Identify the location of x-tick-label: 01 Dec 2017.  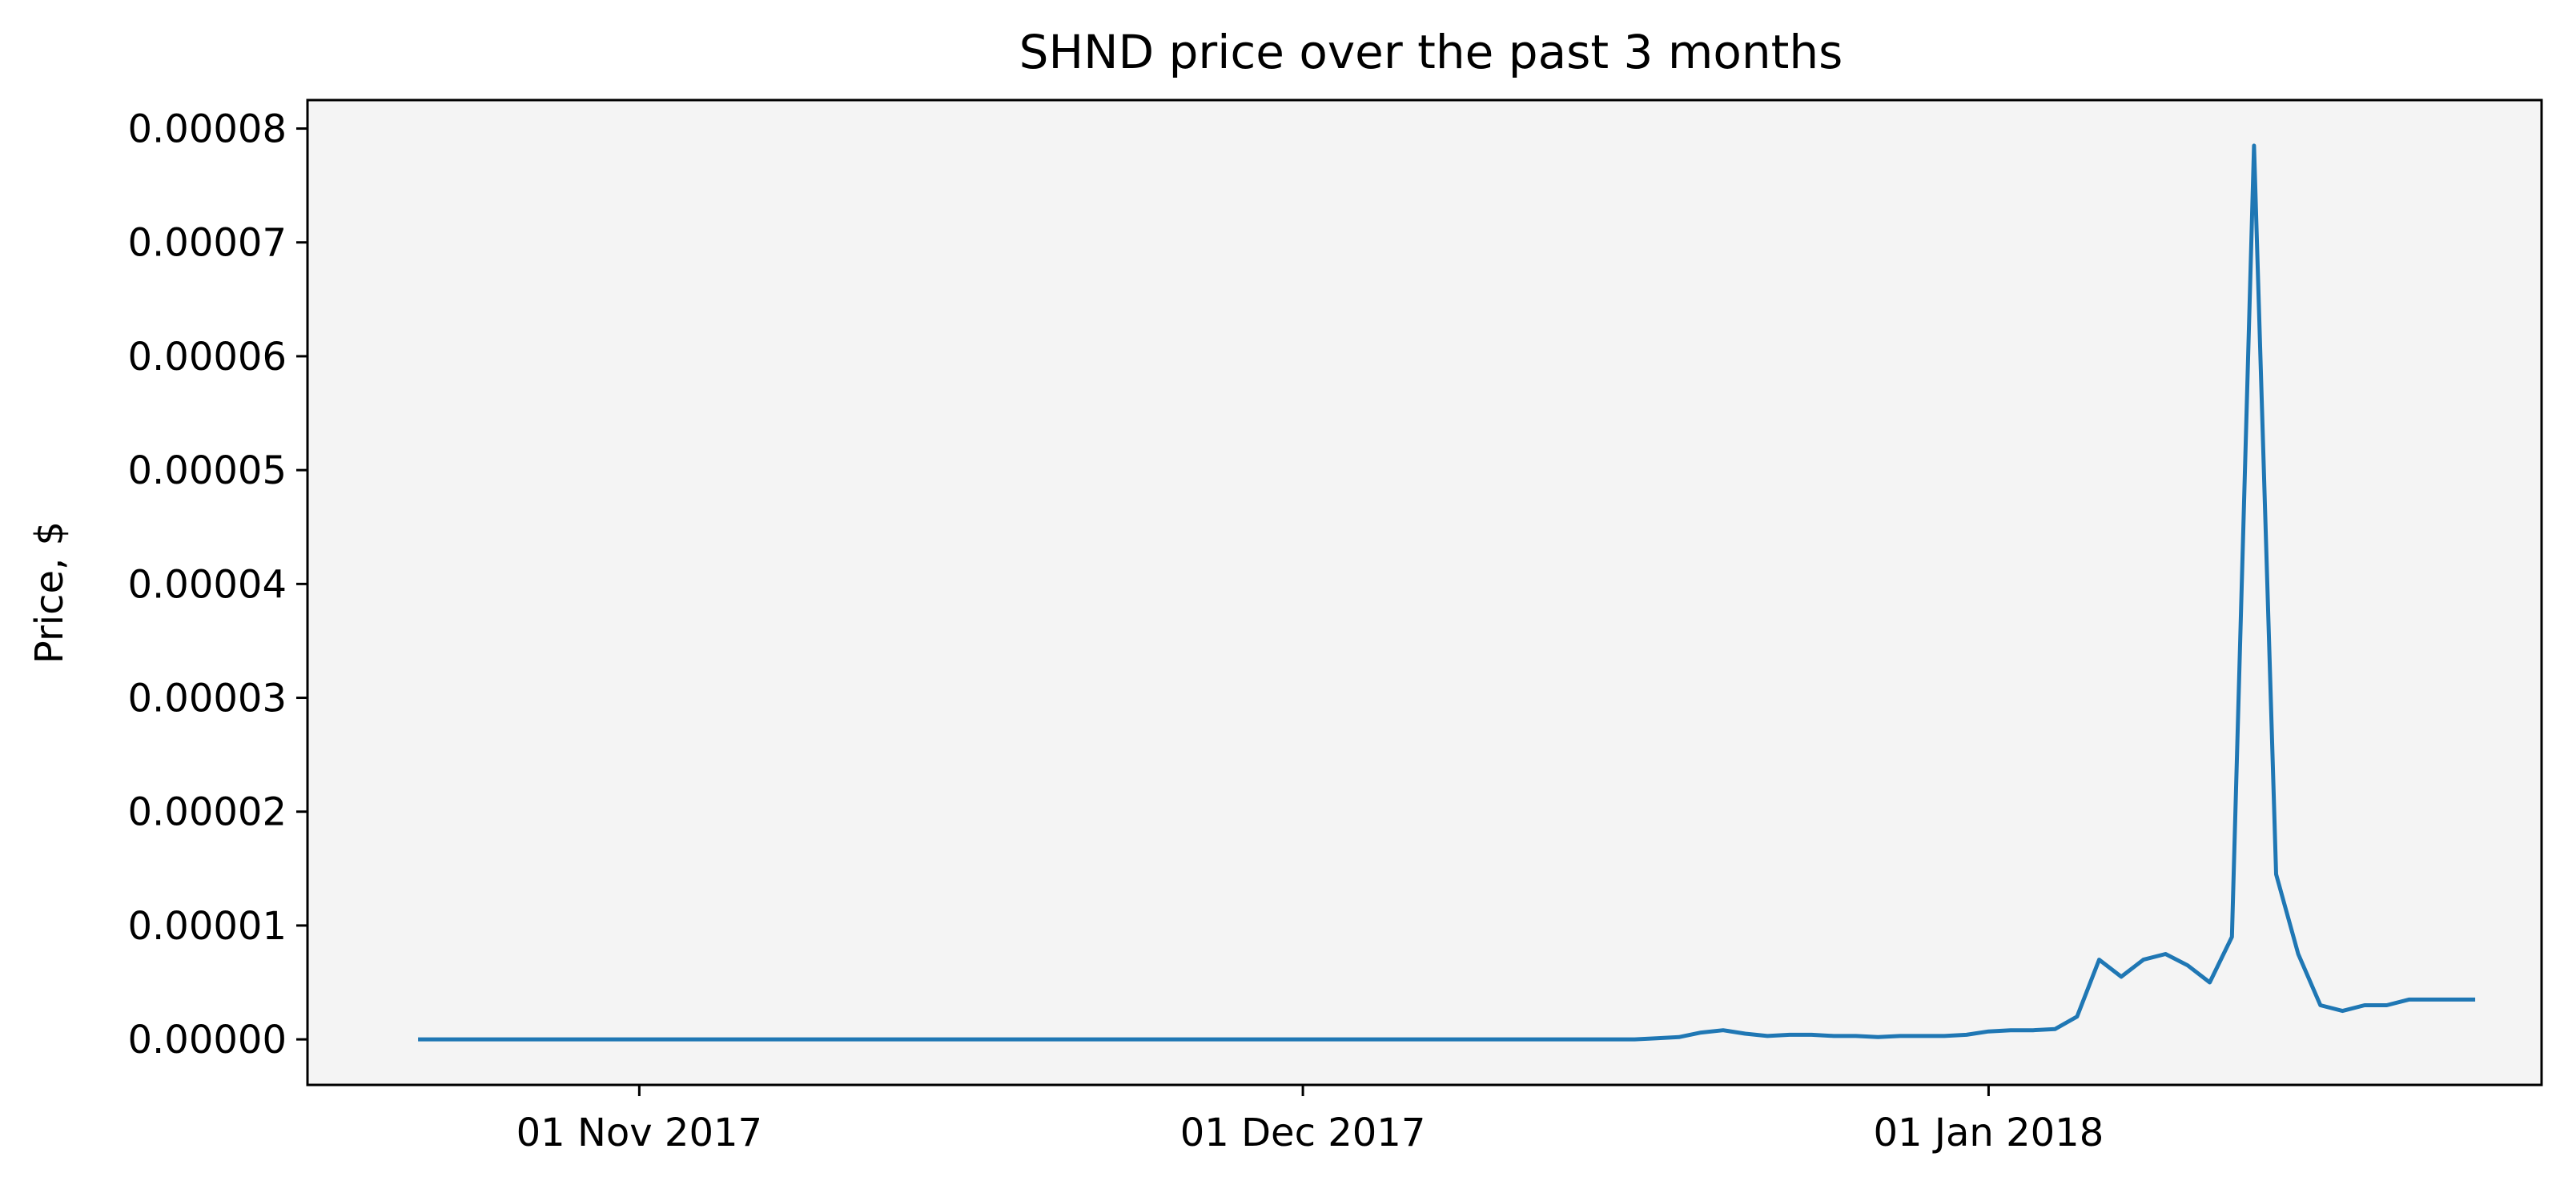
(1303, 1133).